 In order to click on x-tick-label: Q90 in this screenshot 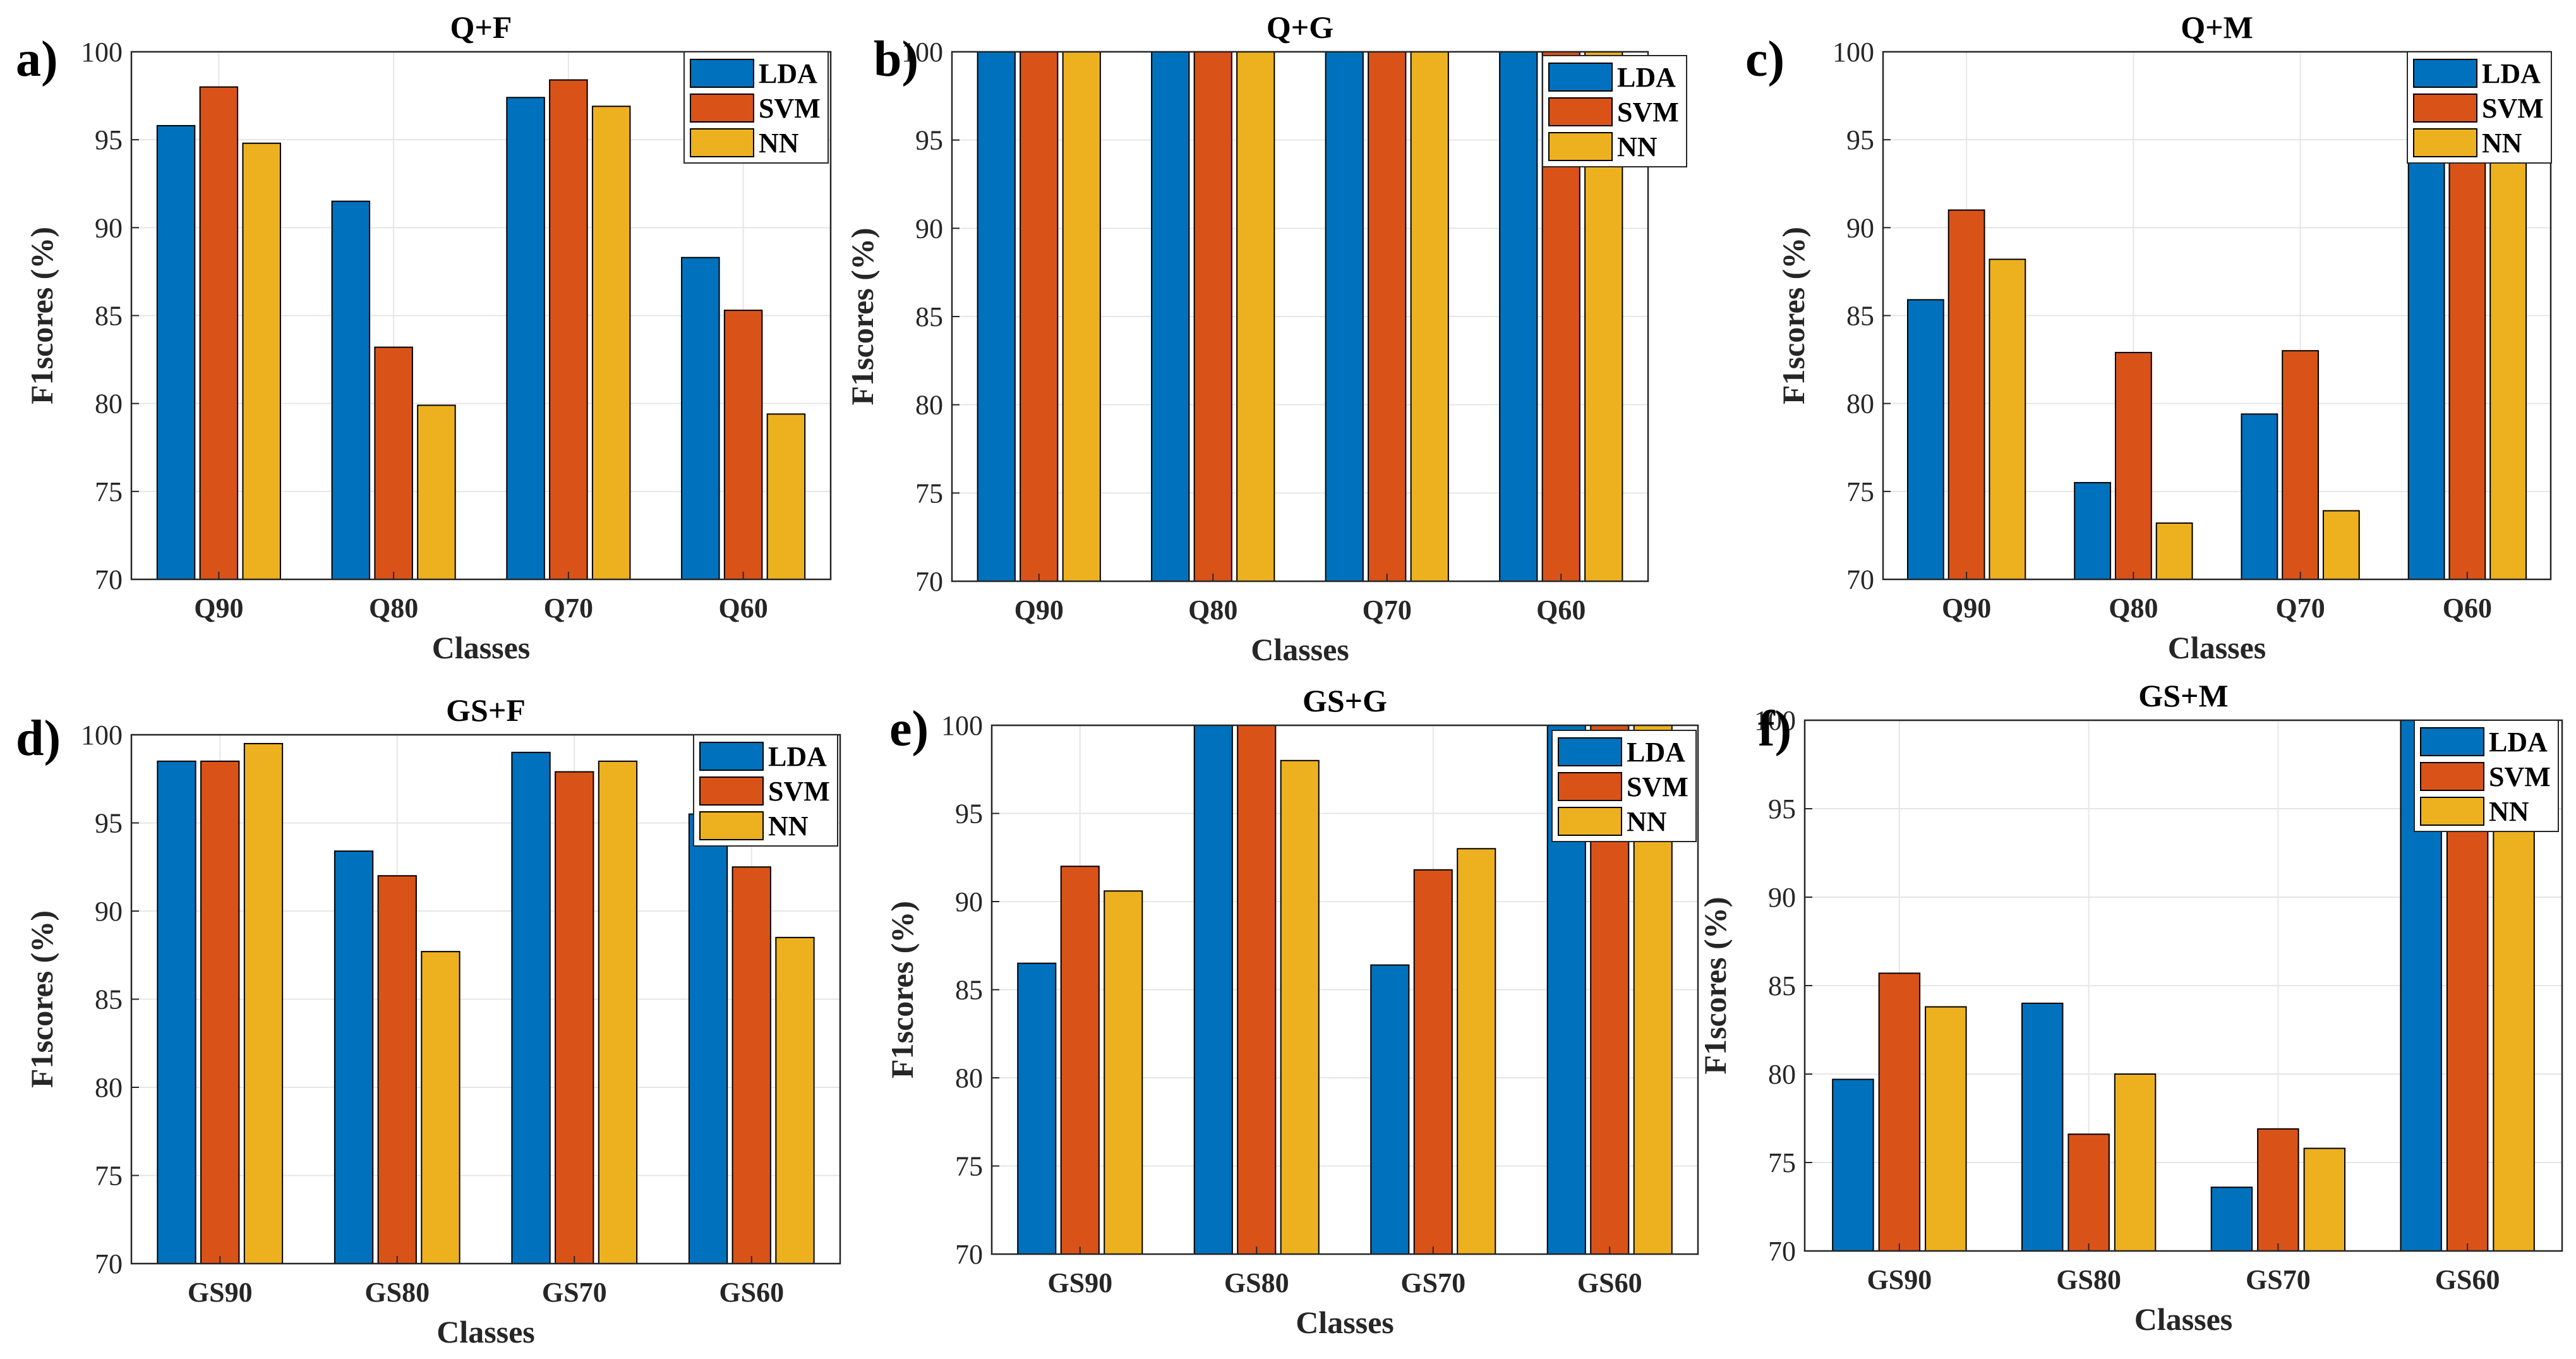, I will do `click(1966, 609)`.